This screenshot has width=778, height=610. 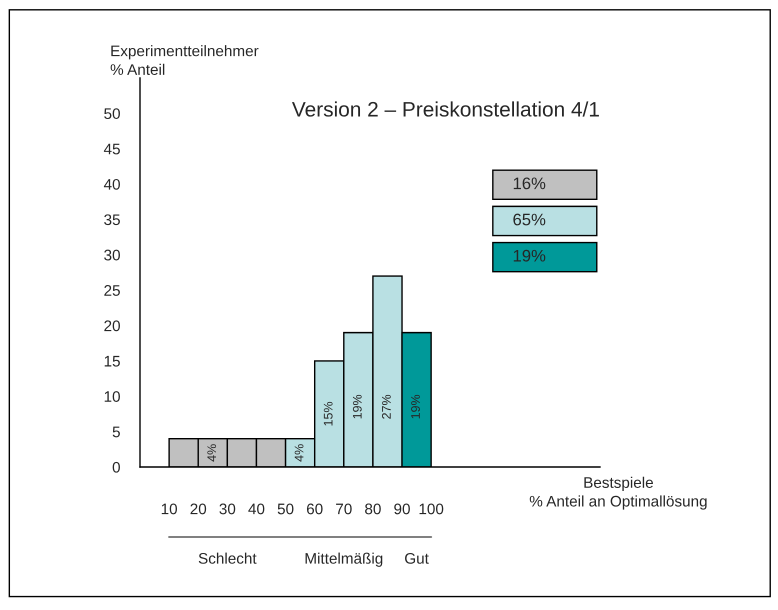 What do you see at coordinates (112, 184) in the screenshot?
I see `y-tick-label: 40` at bounding box center [112, 184].